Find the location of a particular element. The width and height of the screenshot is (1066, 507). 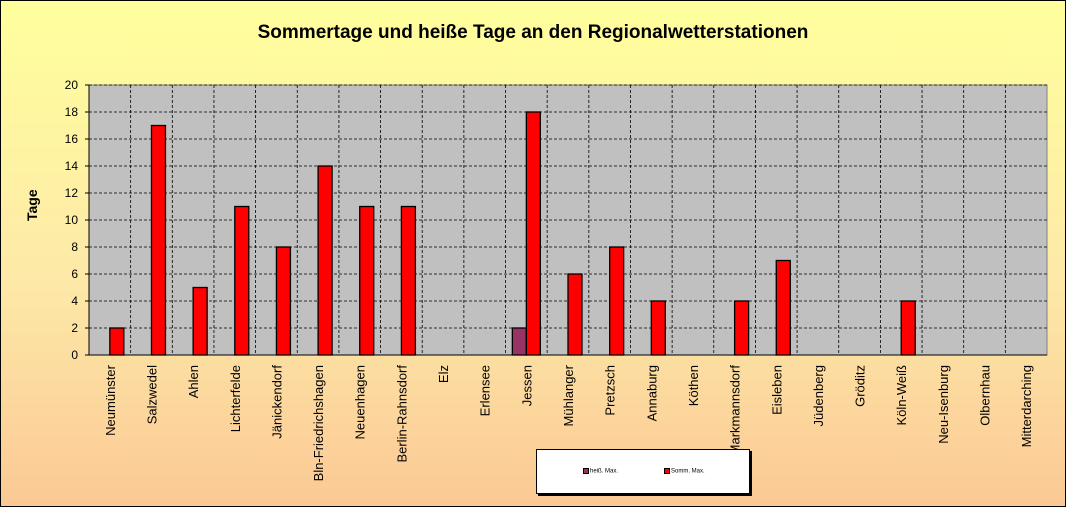

legend-label-hot: heiß. Max. is located at coordinates (604, 471).